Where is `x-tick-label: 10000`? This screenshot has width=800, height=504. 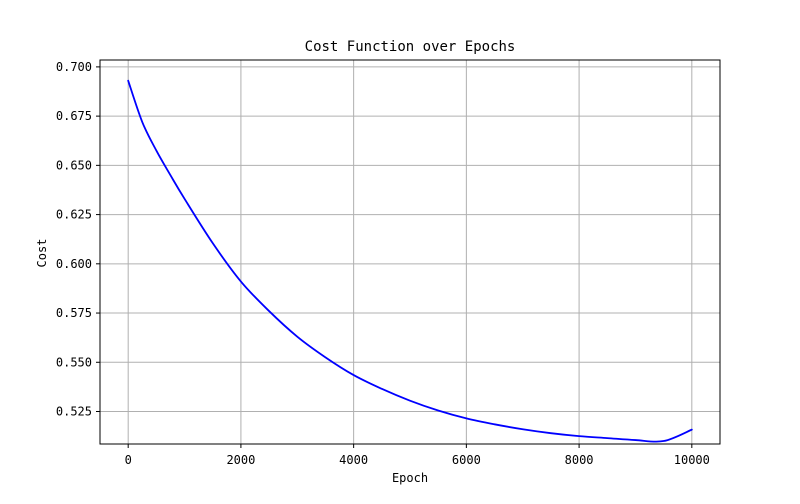
x-tick-label: 10000 is located at coordinates (692, 460).